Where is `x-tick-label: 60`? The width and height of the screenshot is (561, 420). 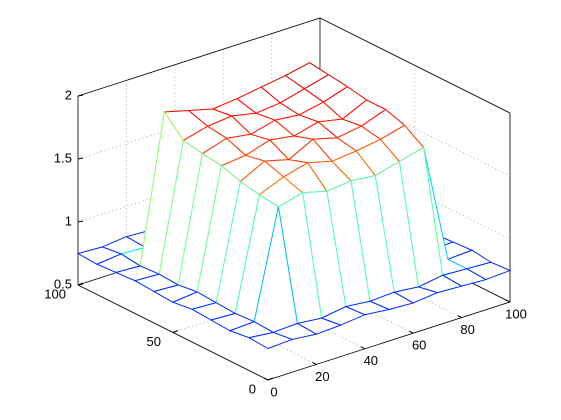 x-tick-label: 60 is located at coordinates (419, 345).